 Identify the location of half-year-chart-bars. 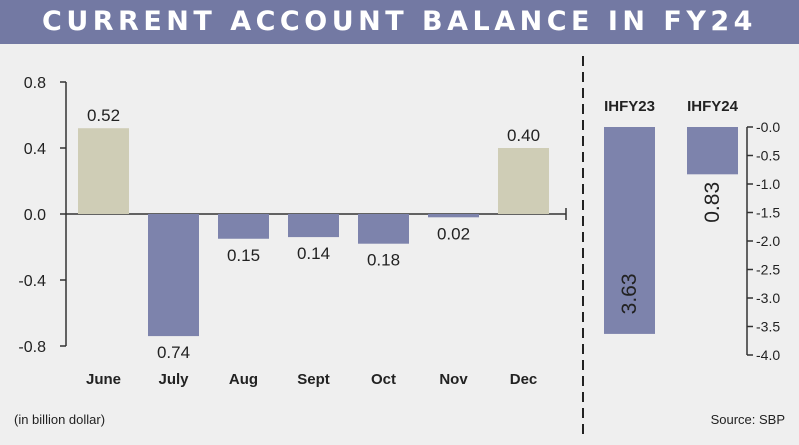
(671, 230).